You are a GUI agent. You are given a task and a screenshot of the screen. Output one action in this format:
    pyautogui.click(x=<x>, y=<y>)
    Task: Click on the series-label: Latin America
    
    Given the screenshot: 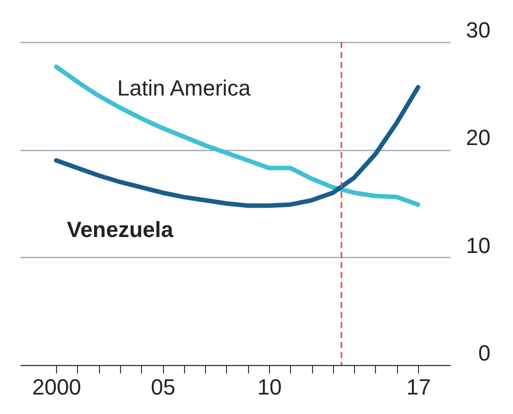 What is the action you would take?
    pyautogui.click(x=184, y=88)
    